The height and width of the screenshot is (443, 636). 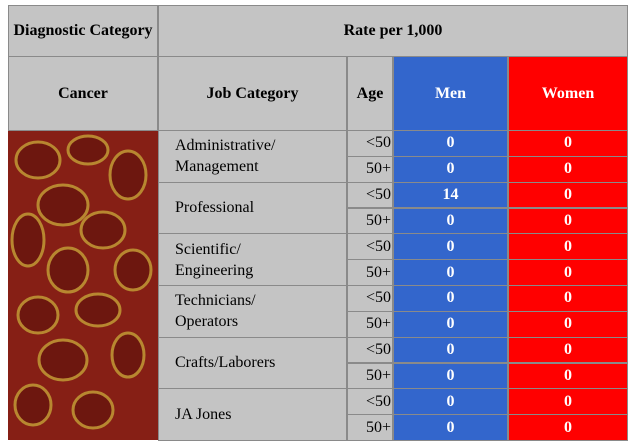 What do you see at coordinates (214, 259) in the screenshot?
I see `job-category-text: Scientific/ Engineering` at bounding box center [214, 259].